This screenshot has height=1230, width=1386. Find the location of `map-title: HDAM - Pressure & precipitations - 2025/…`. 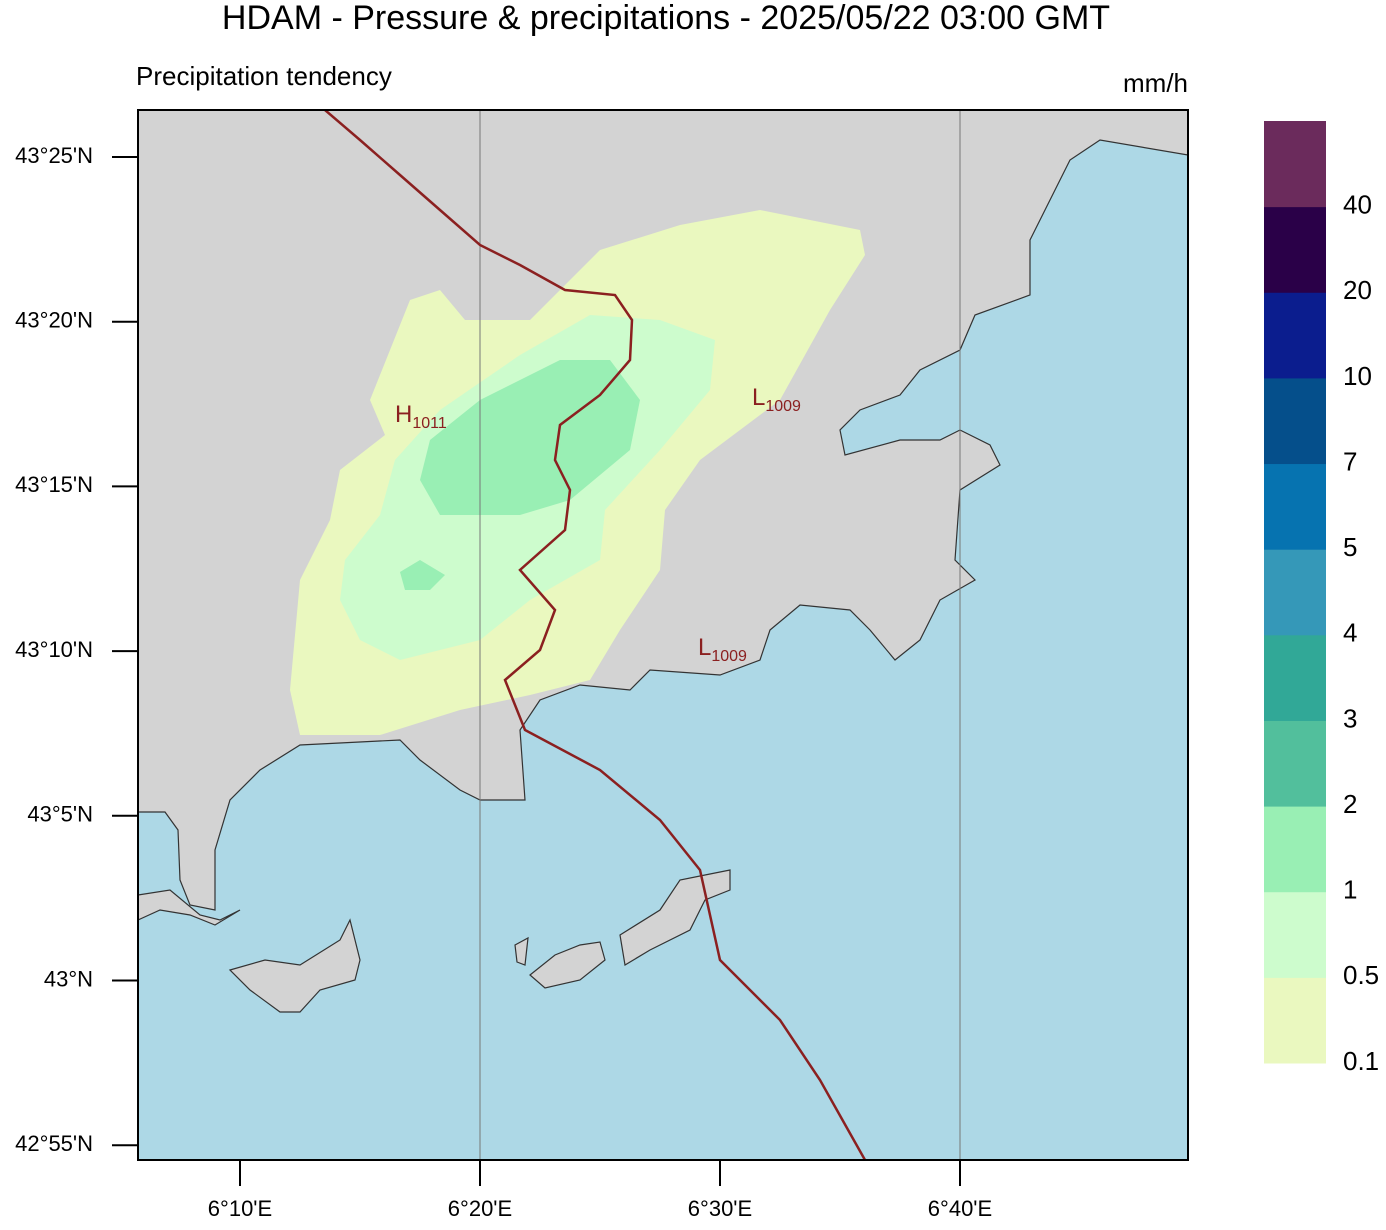

map-title: HDAM - Pressure & precipitations - 2025/… is located at coordinates (666, 18).